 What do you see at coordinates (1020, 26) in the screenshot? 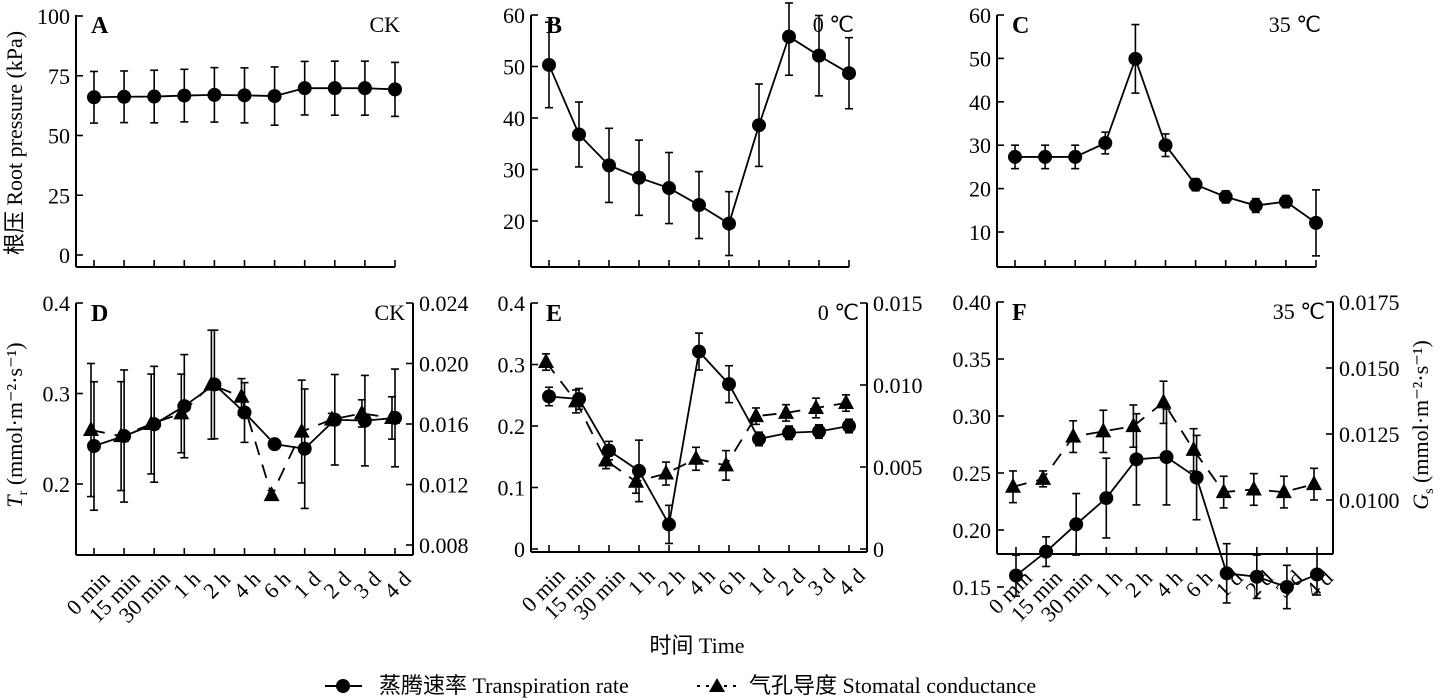
I see `panel-letter: C` at bounding box center [1020, 26].